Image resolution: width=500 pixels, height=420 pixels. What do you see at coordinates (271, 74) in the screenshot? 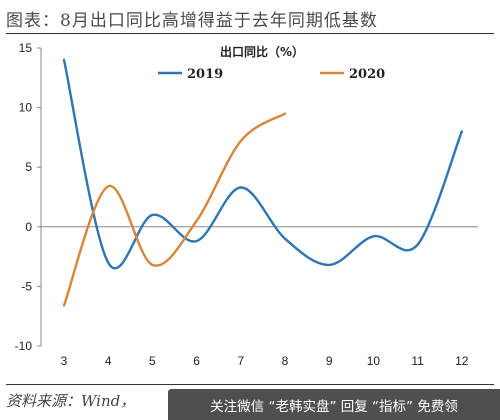
I see `chart-legend: 2019 2020` at bounding box center [271, 74].